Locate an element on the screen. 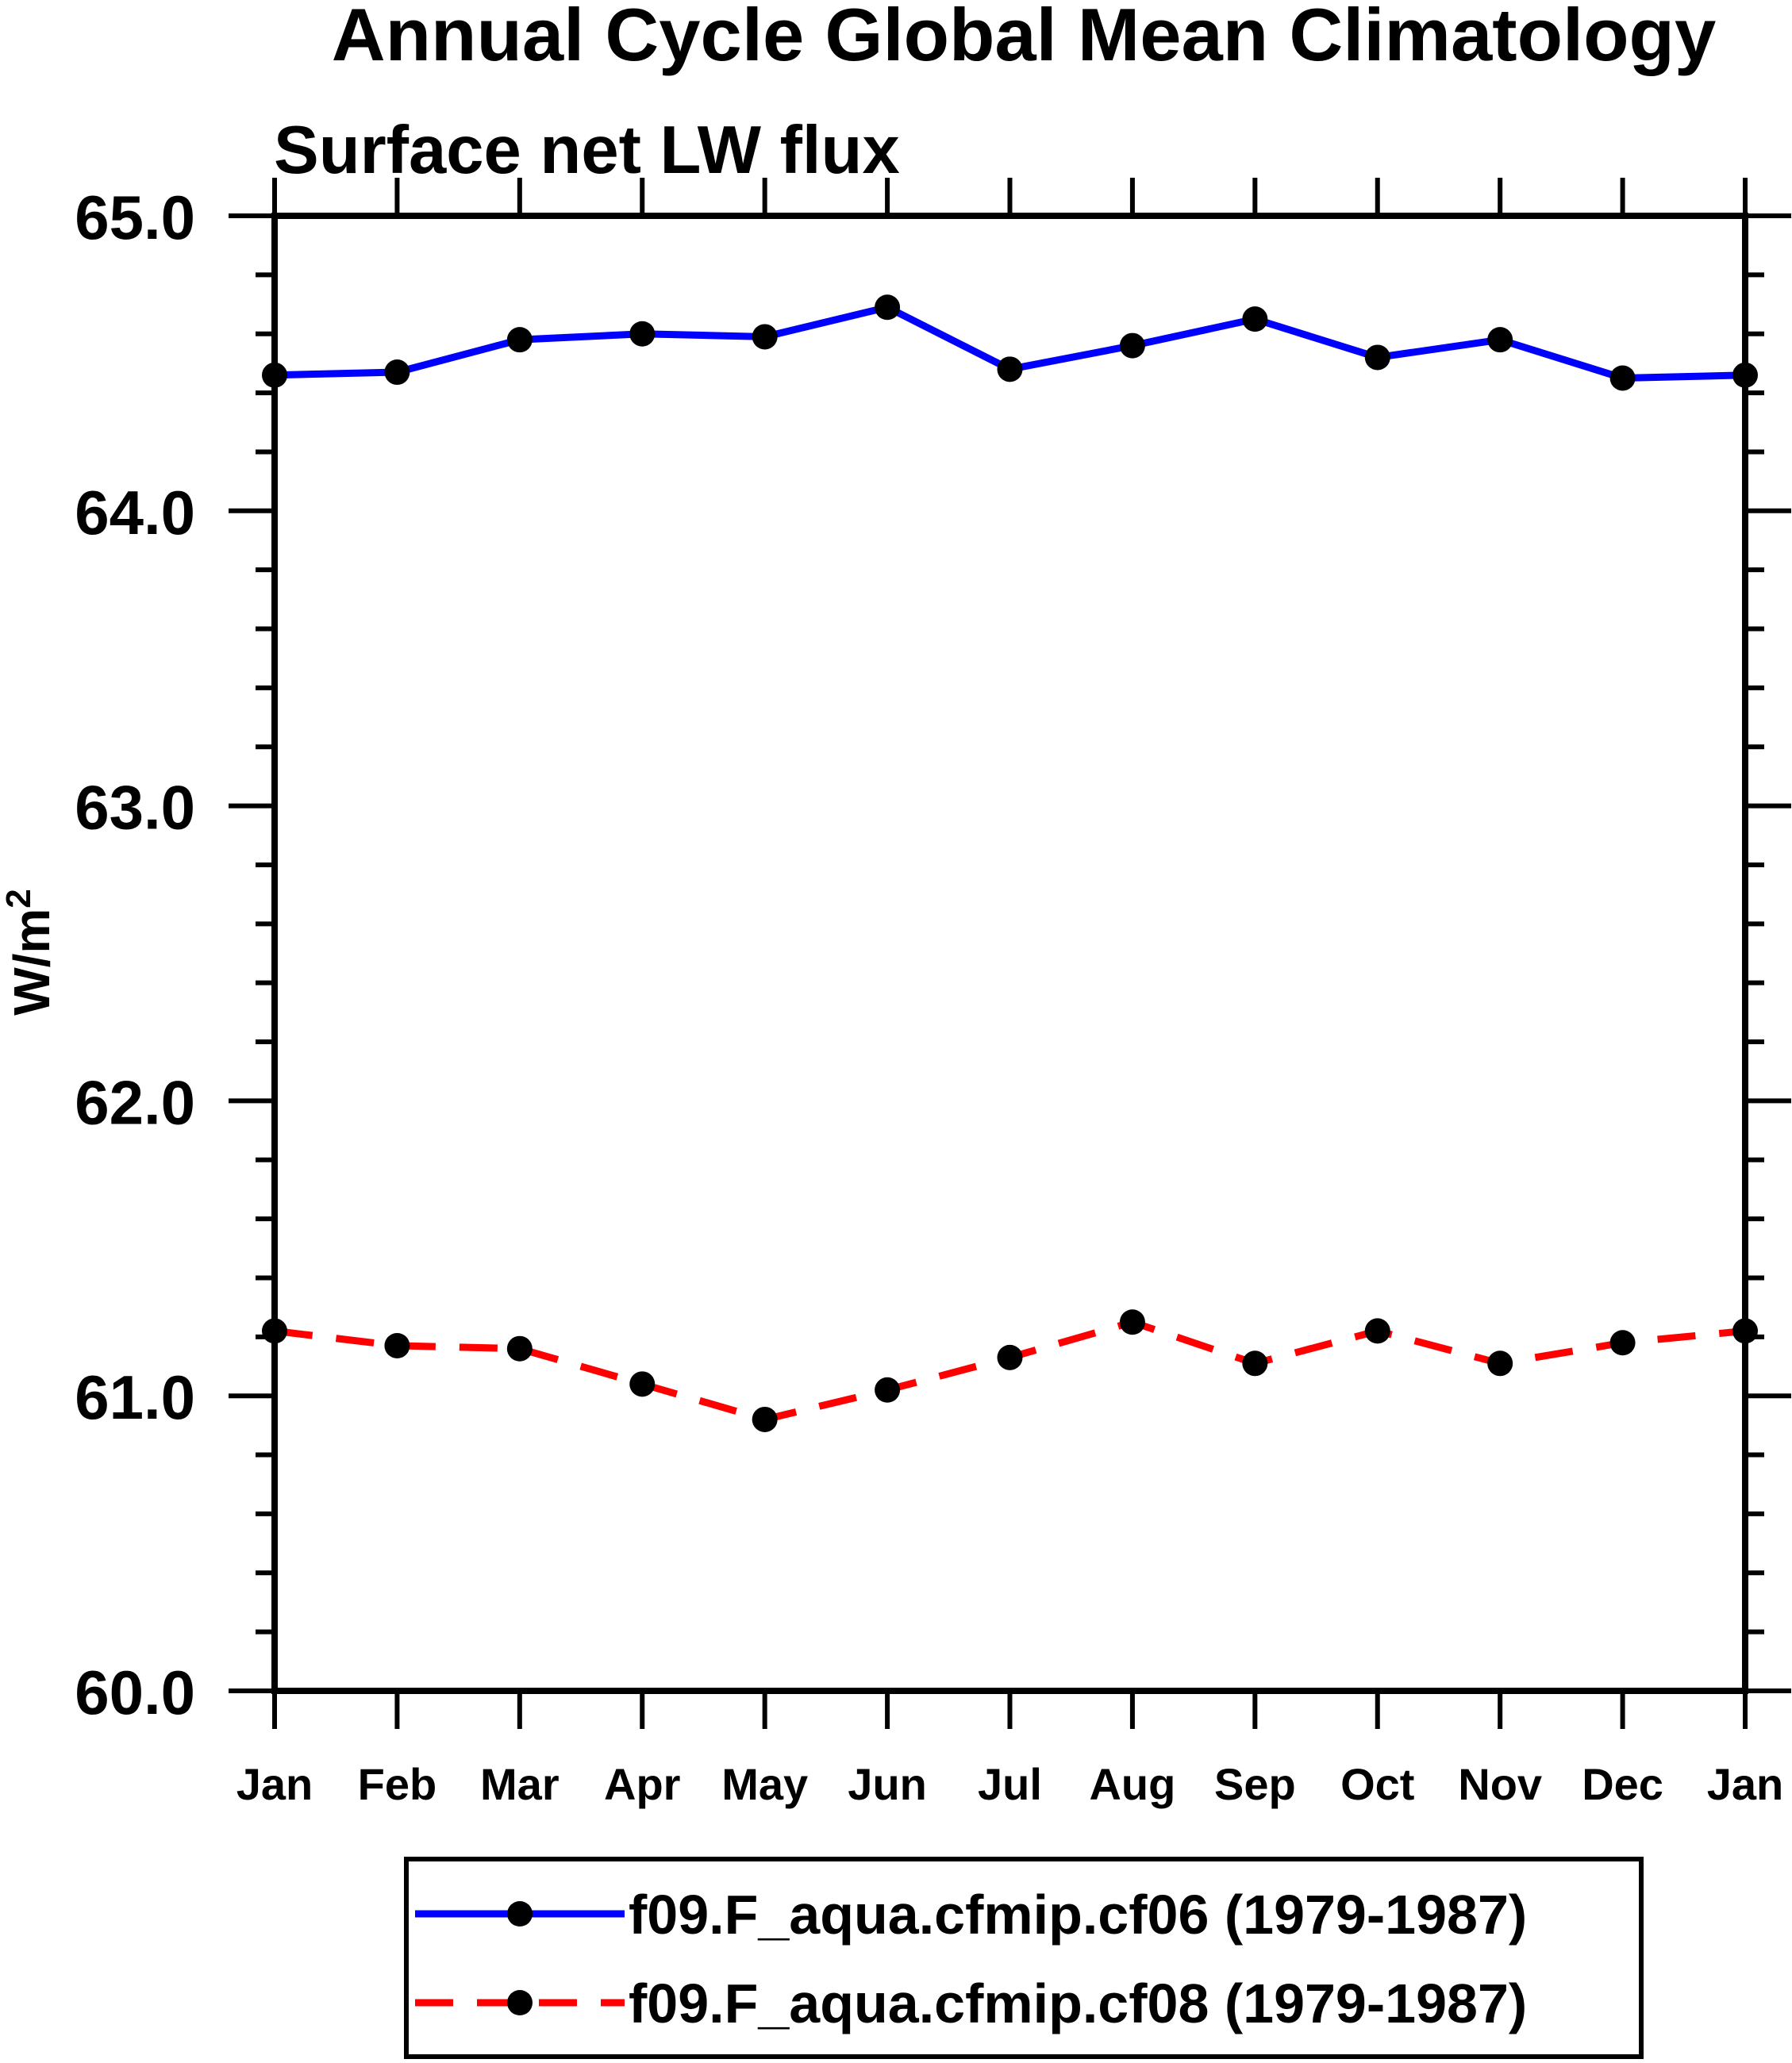  chart-title: Annual Cycle Global Mean Climatology is located at coordinates (1024, 38).